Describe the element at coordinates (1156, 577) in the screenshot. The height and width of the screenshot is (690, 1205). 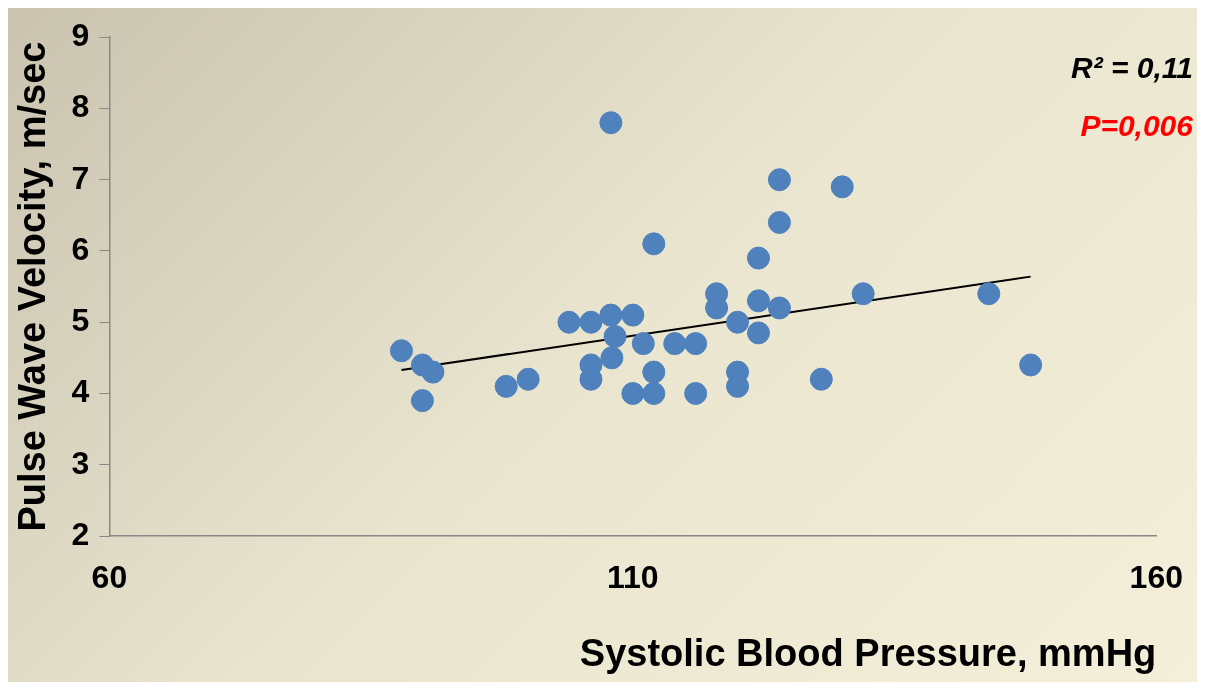
I see `x-tick-label: 160` at that location.